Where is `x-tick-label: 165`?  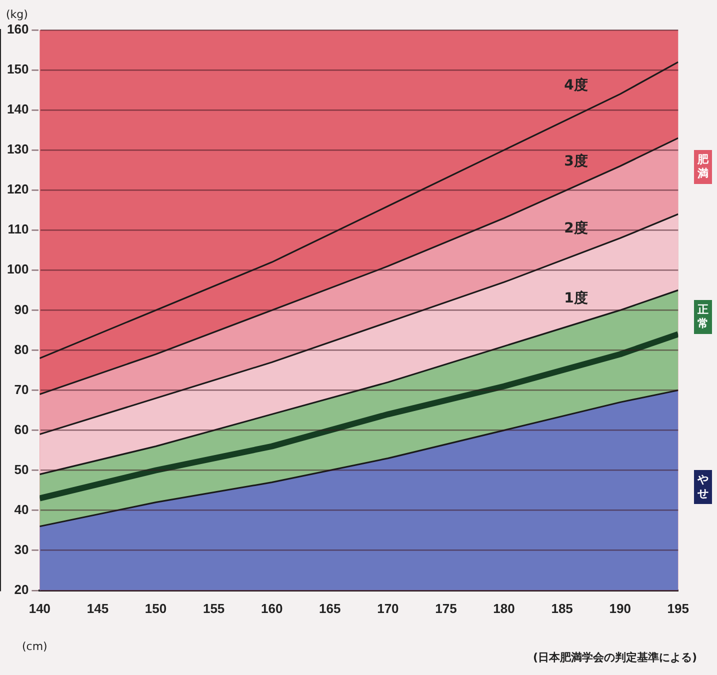 x-tick-label: 165 is located at coordinates (330, 608).